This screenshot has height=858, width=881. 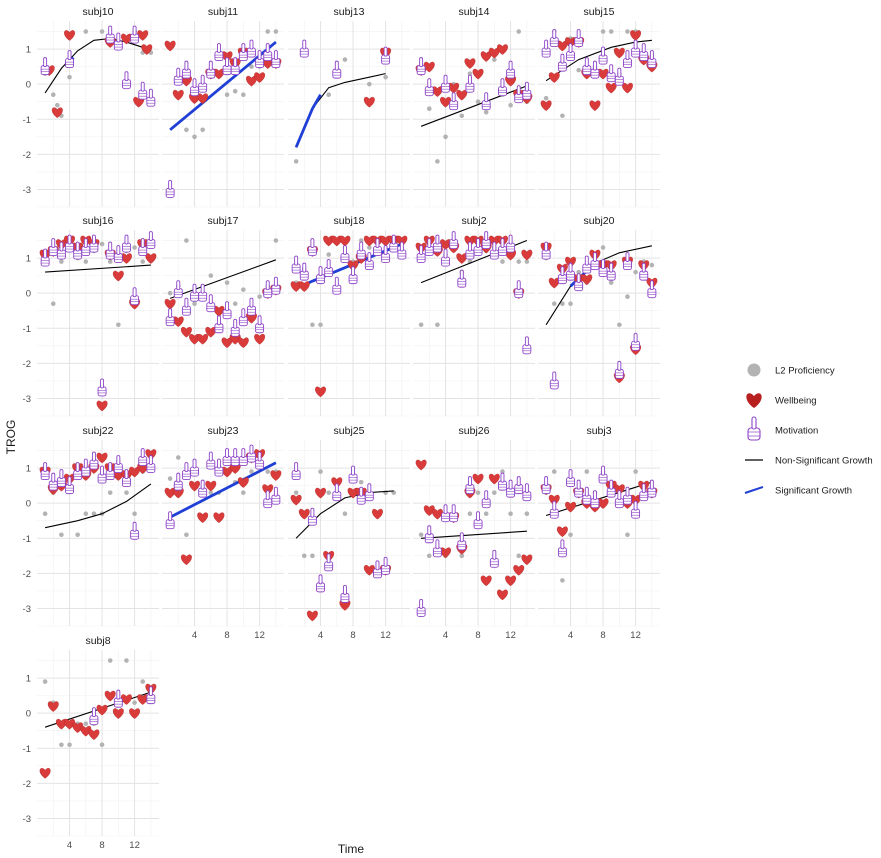 I want to click on panel-background, so click(x=98, y=743).